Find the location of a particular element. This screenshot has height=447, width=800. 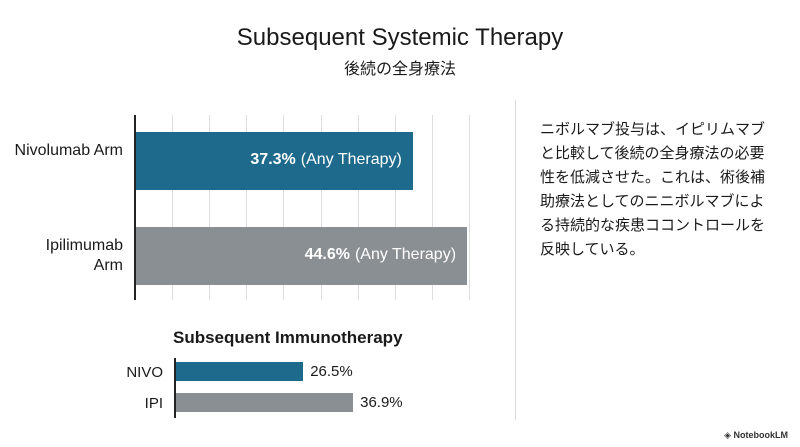

value-label-group: 37.3% (Any Therapy) is located at coordinates (325, 160).